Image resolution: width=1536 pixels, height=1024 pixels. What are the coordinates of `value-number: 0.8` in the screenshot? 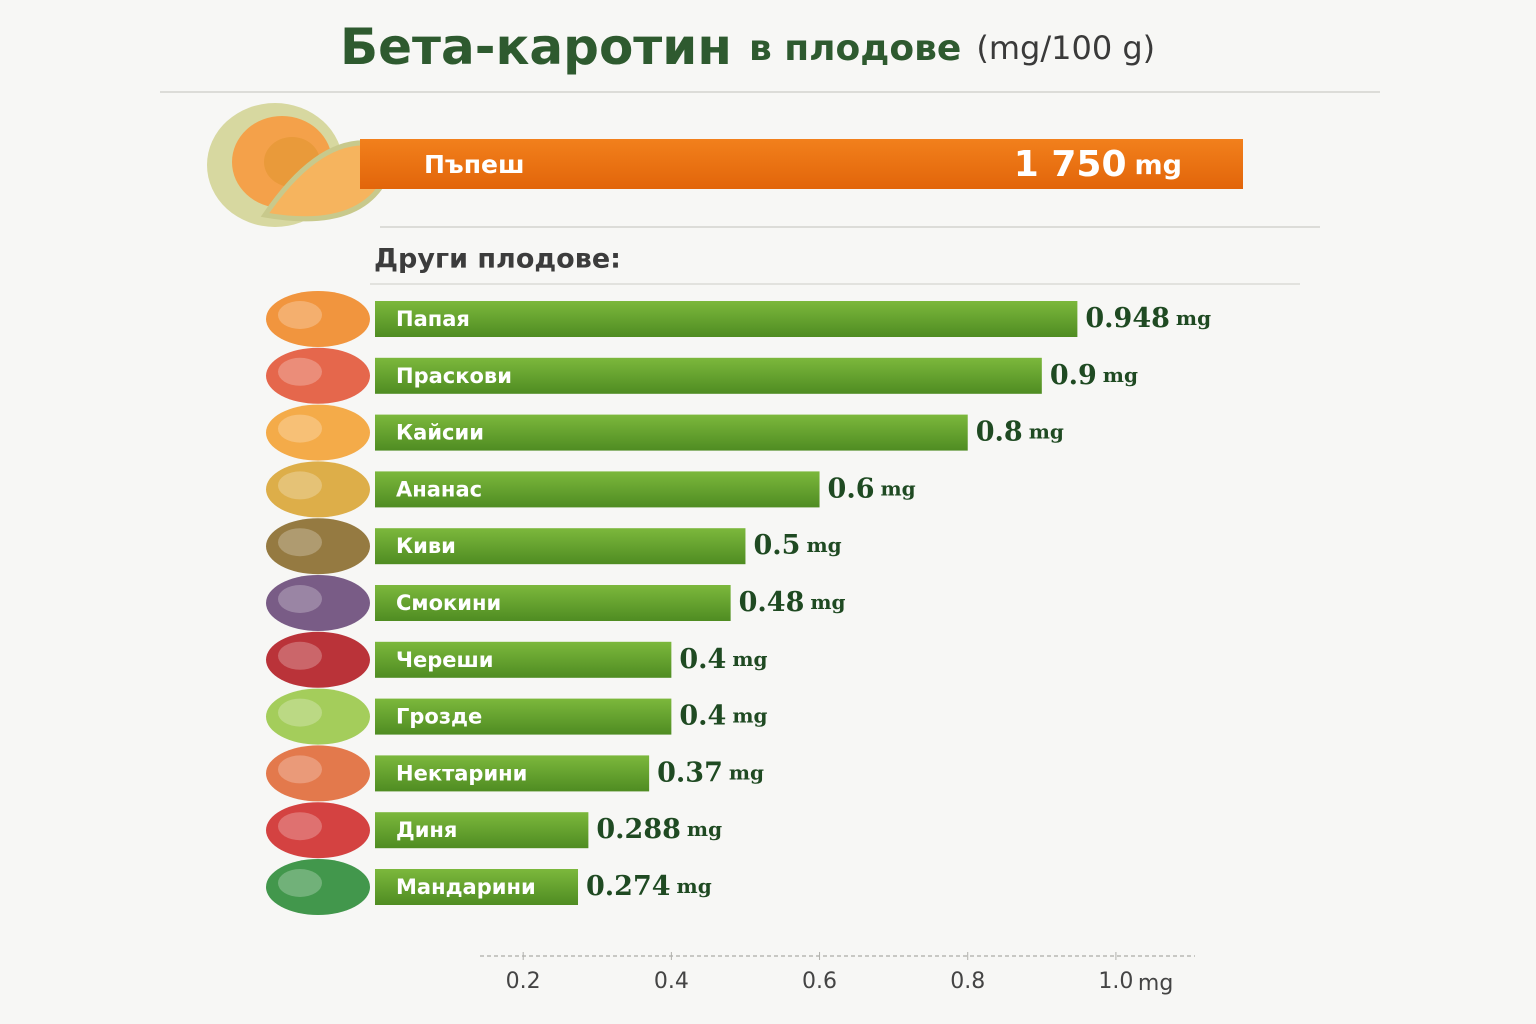 It's located at (999, 431).